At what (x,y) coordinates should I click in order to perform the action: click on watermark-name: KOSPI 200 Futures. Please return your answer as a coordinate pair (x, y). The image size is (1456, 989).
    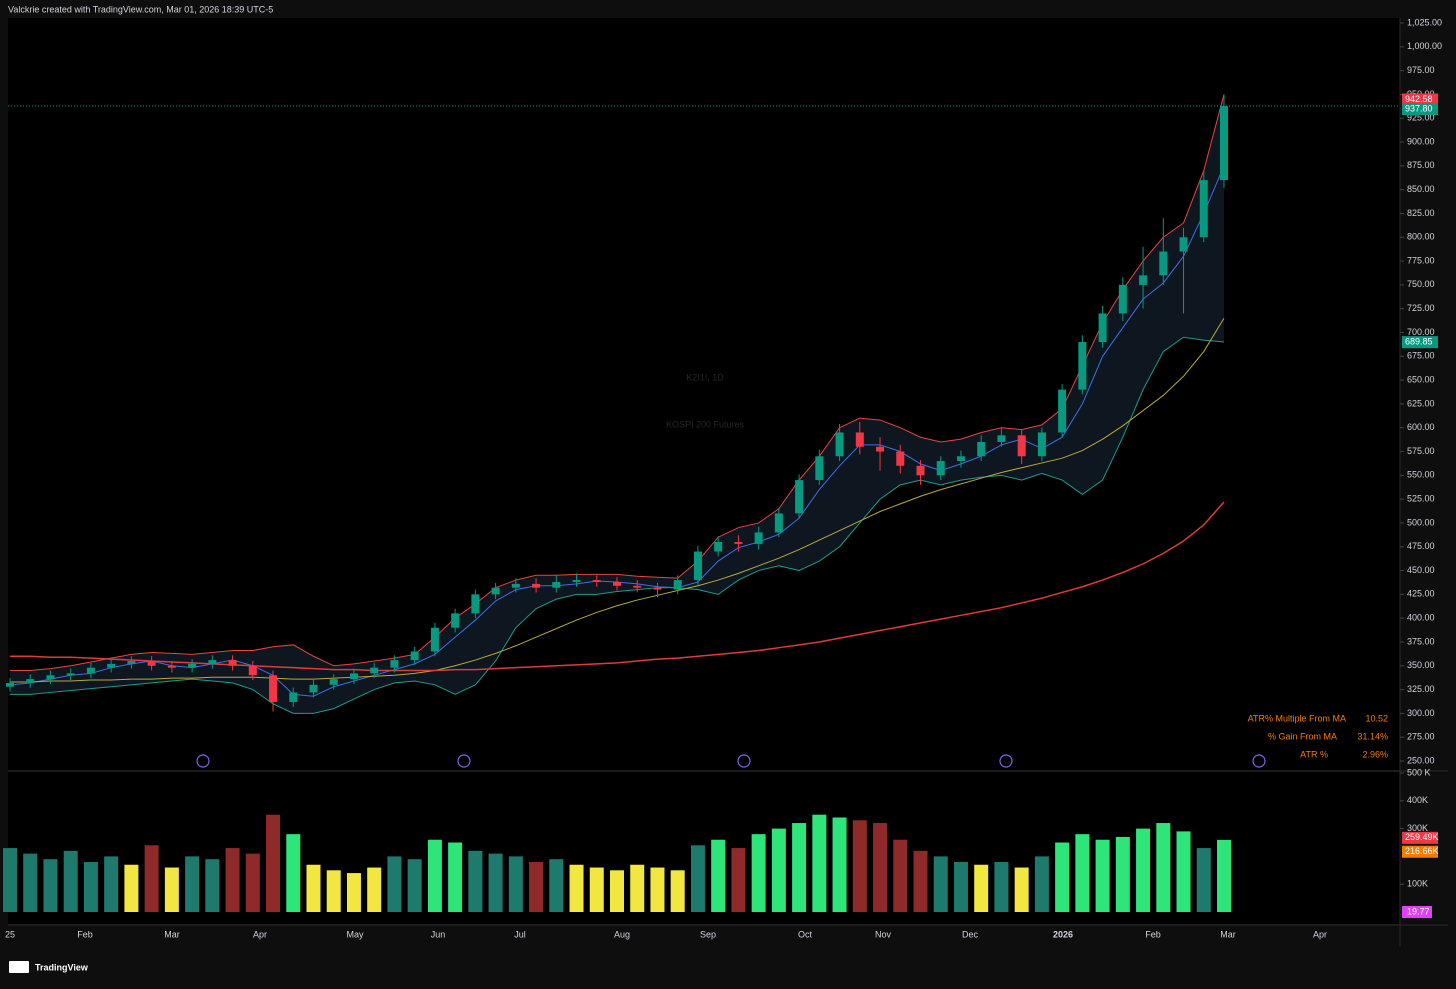
    Looking at the image, I should click on (705, 424).